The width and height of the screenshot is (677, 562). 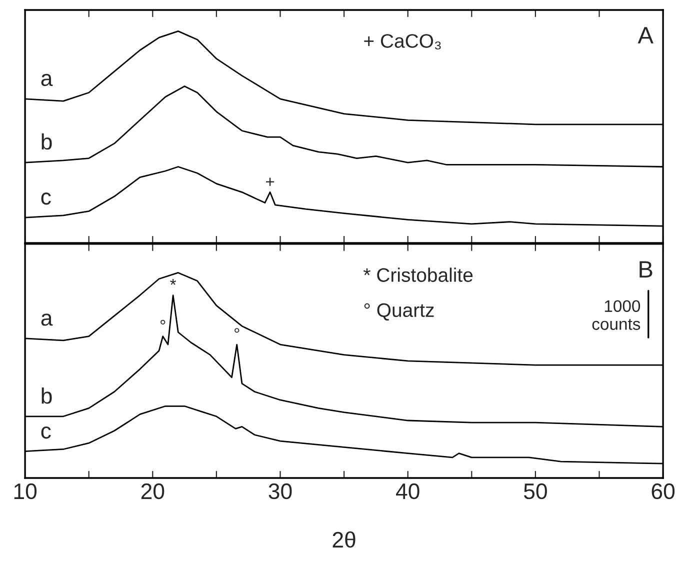 What do you see at coordinates (418, 275) in the screenshot?
I see `annotation: * Cristobalite` at bounding box center [418, 275].